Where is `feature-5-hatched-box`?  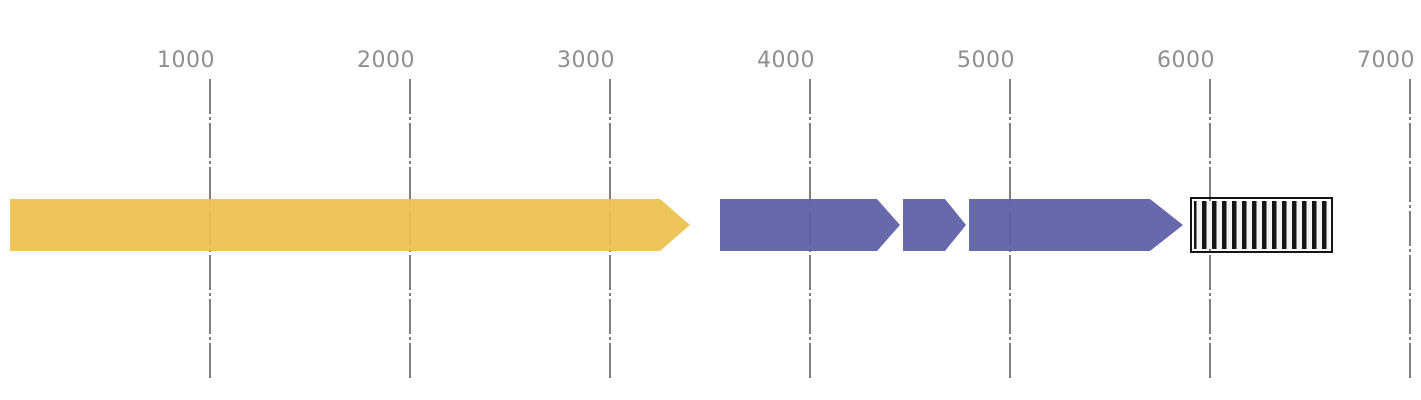
feature-5-hatched-box is located at coordinates (1261, 225).